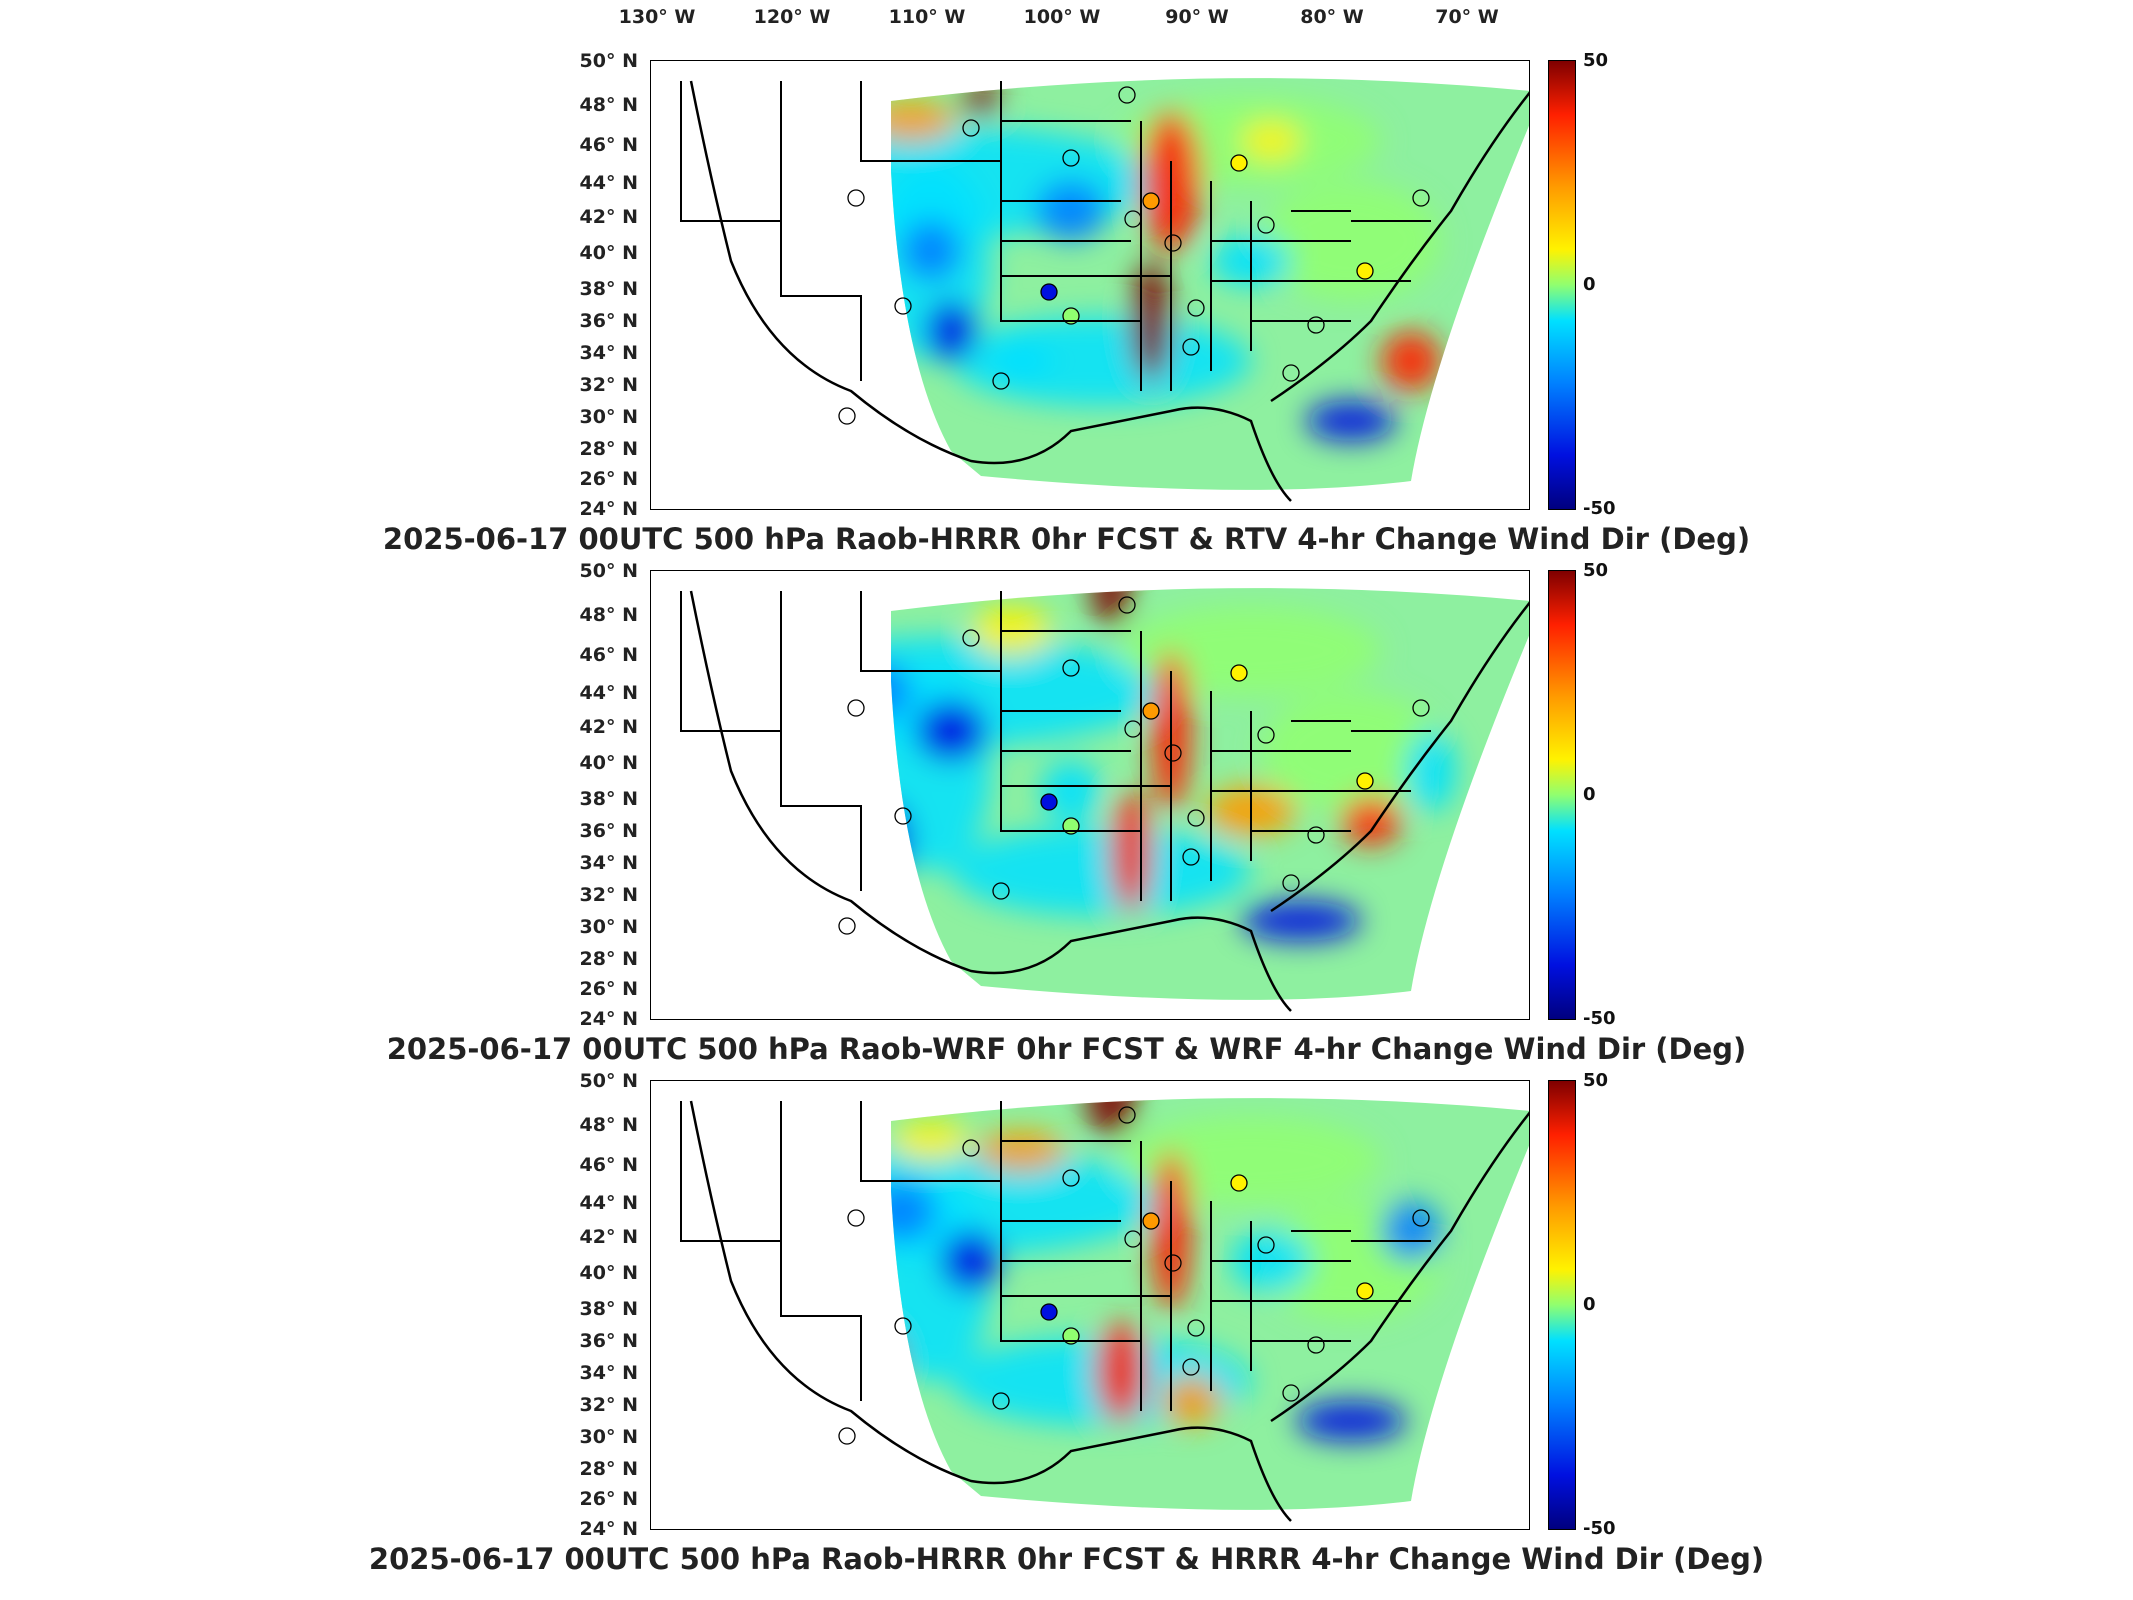 The height and width of the screenshot is (1600, 2133). What do you see at coordinates (1332, 17) in the screenshot?
I see `lon-label: 80° W` at bounding box center [1332, 17].